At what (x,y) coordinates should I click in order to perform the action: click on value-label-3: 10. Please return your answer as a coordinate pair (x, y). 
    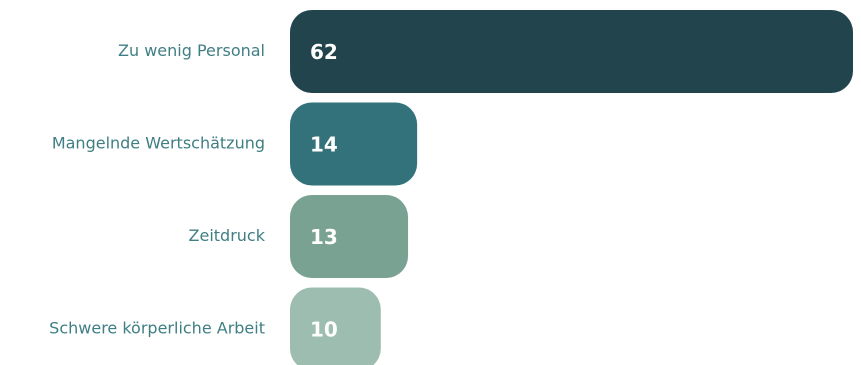
    Looking at the image, I should click on (324, 330).